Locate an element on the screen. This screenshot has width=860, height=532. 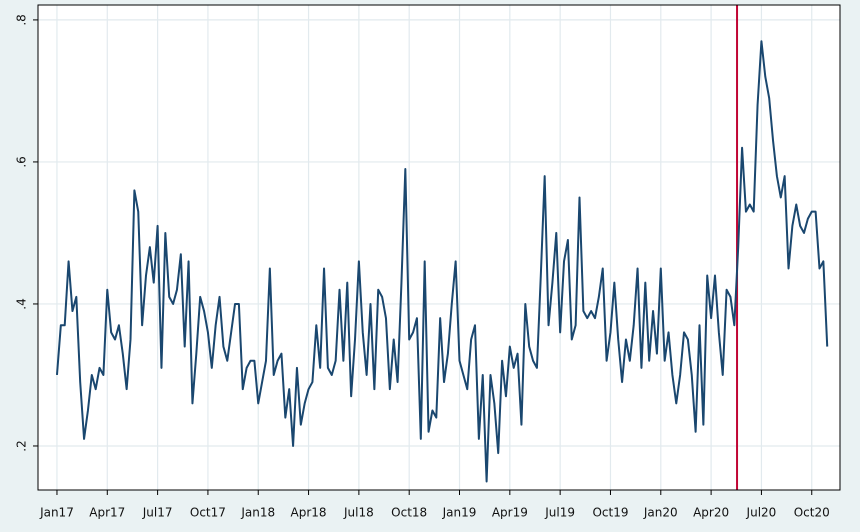
x-tick-label: Jul18 is located at coordinates (358, 513).